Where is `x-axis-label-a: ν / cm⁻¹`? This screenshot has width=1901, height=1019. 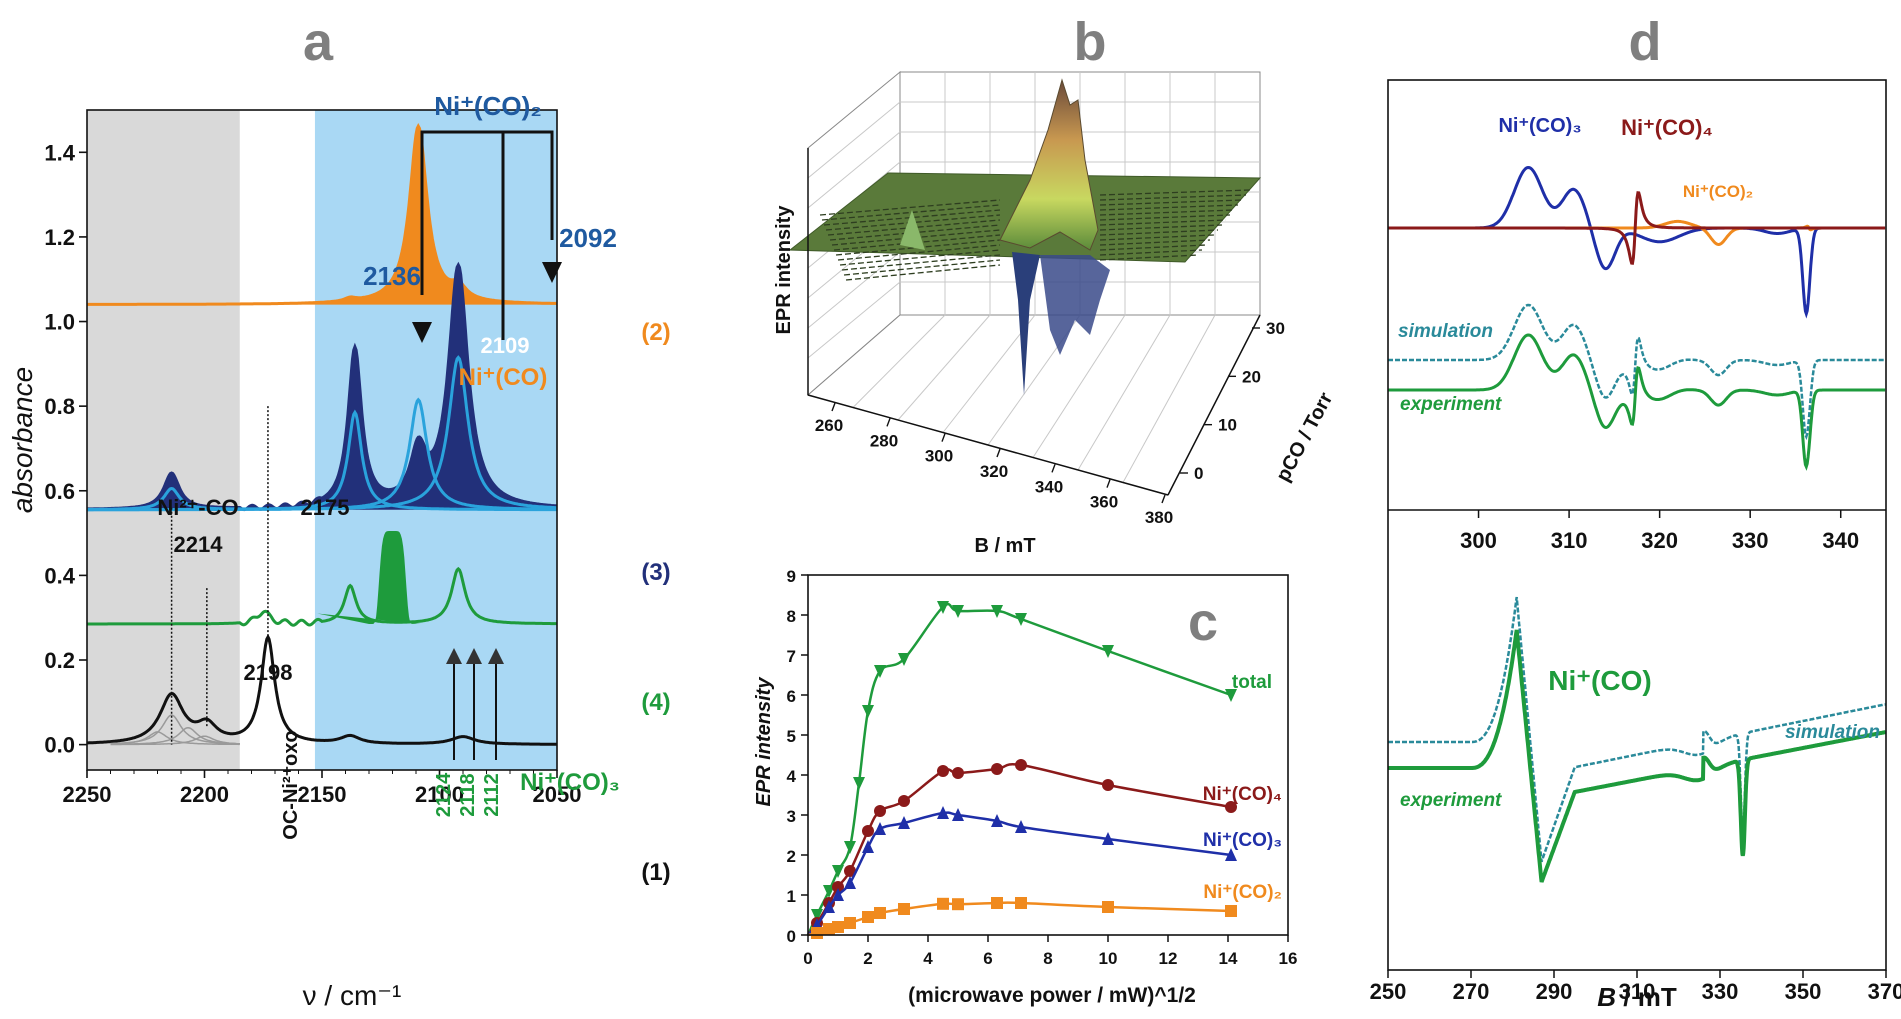 x-axis-label-a: ν / cm⁻¹ is located at coordinates (352, 995).